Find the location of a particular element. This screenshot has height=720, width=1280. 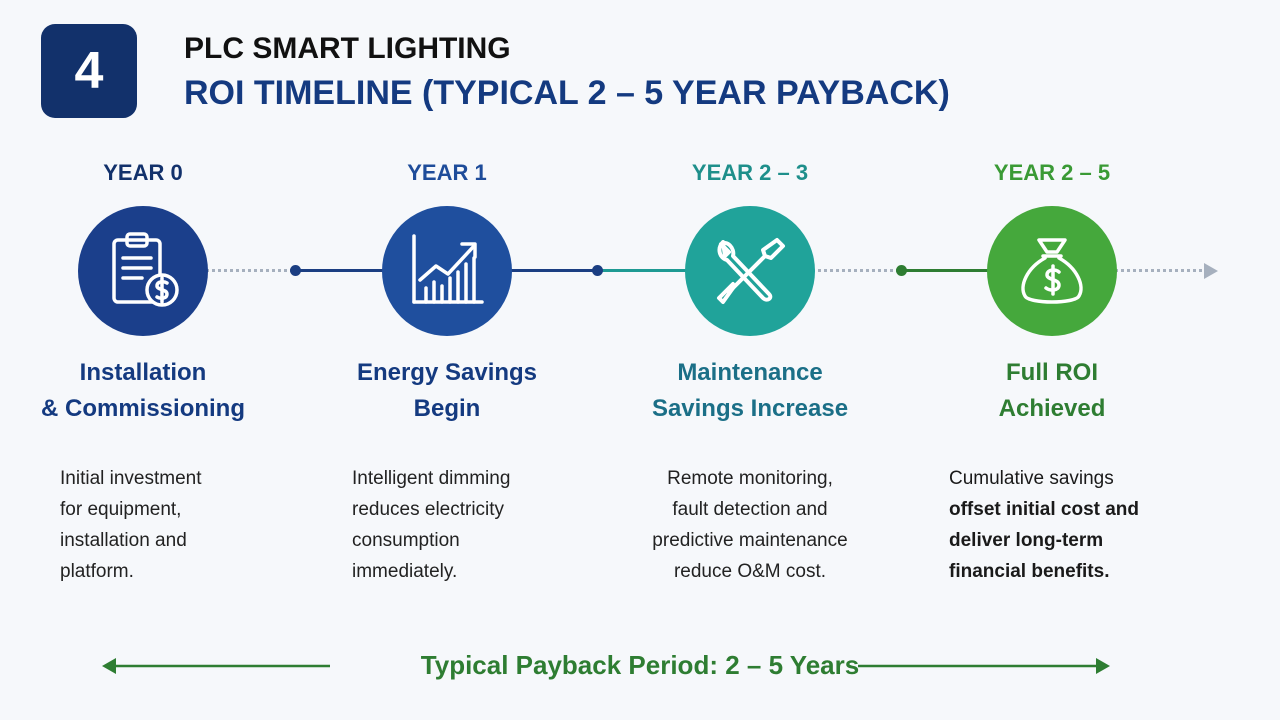

payback-period-label: Typical Payback Period: 2 – 5 Years is located at coordinates (640, 665).